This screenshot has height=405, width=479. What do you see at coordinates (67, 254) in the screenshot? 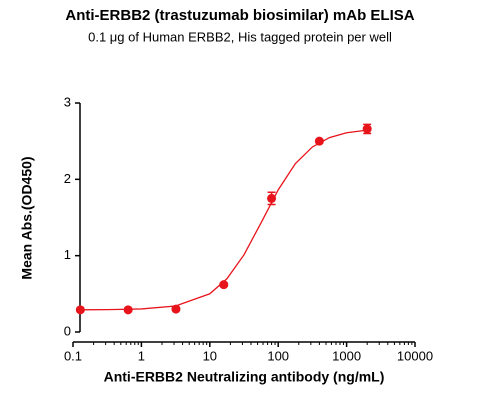
I see `y-tick-label: 1` at bounding box center [67, 254].